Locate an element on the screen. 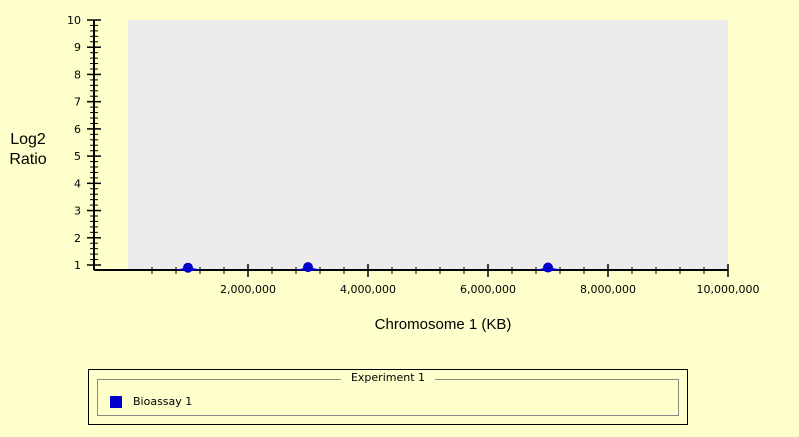 The image size is (799, 437). legend: Experiment 1 Bioassay 1 is located at coordinates (388, 397).